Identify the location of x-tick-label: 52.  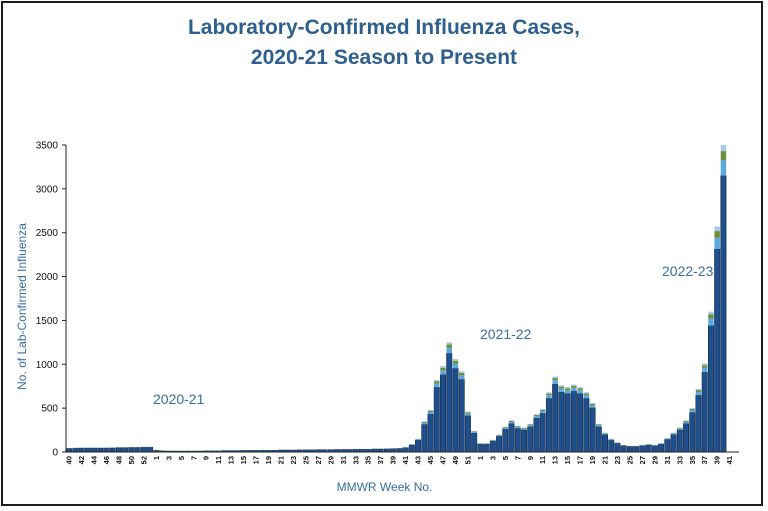
(143, 460).